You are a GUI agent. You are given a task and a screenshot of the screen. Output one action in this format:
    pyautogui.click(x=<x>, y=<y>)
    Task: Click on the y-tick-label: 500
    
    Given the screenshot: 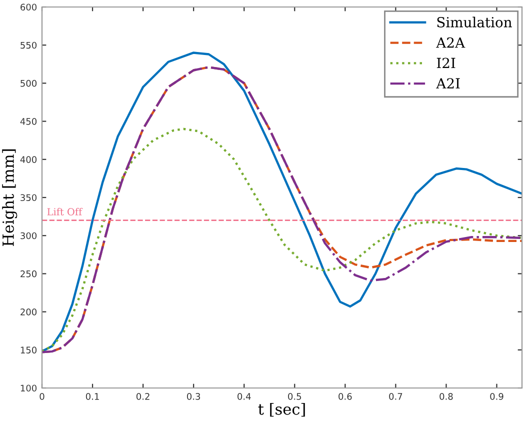 What is the action you would take?
    pyautogui.click(x=28, y=83)
    